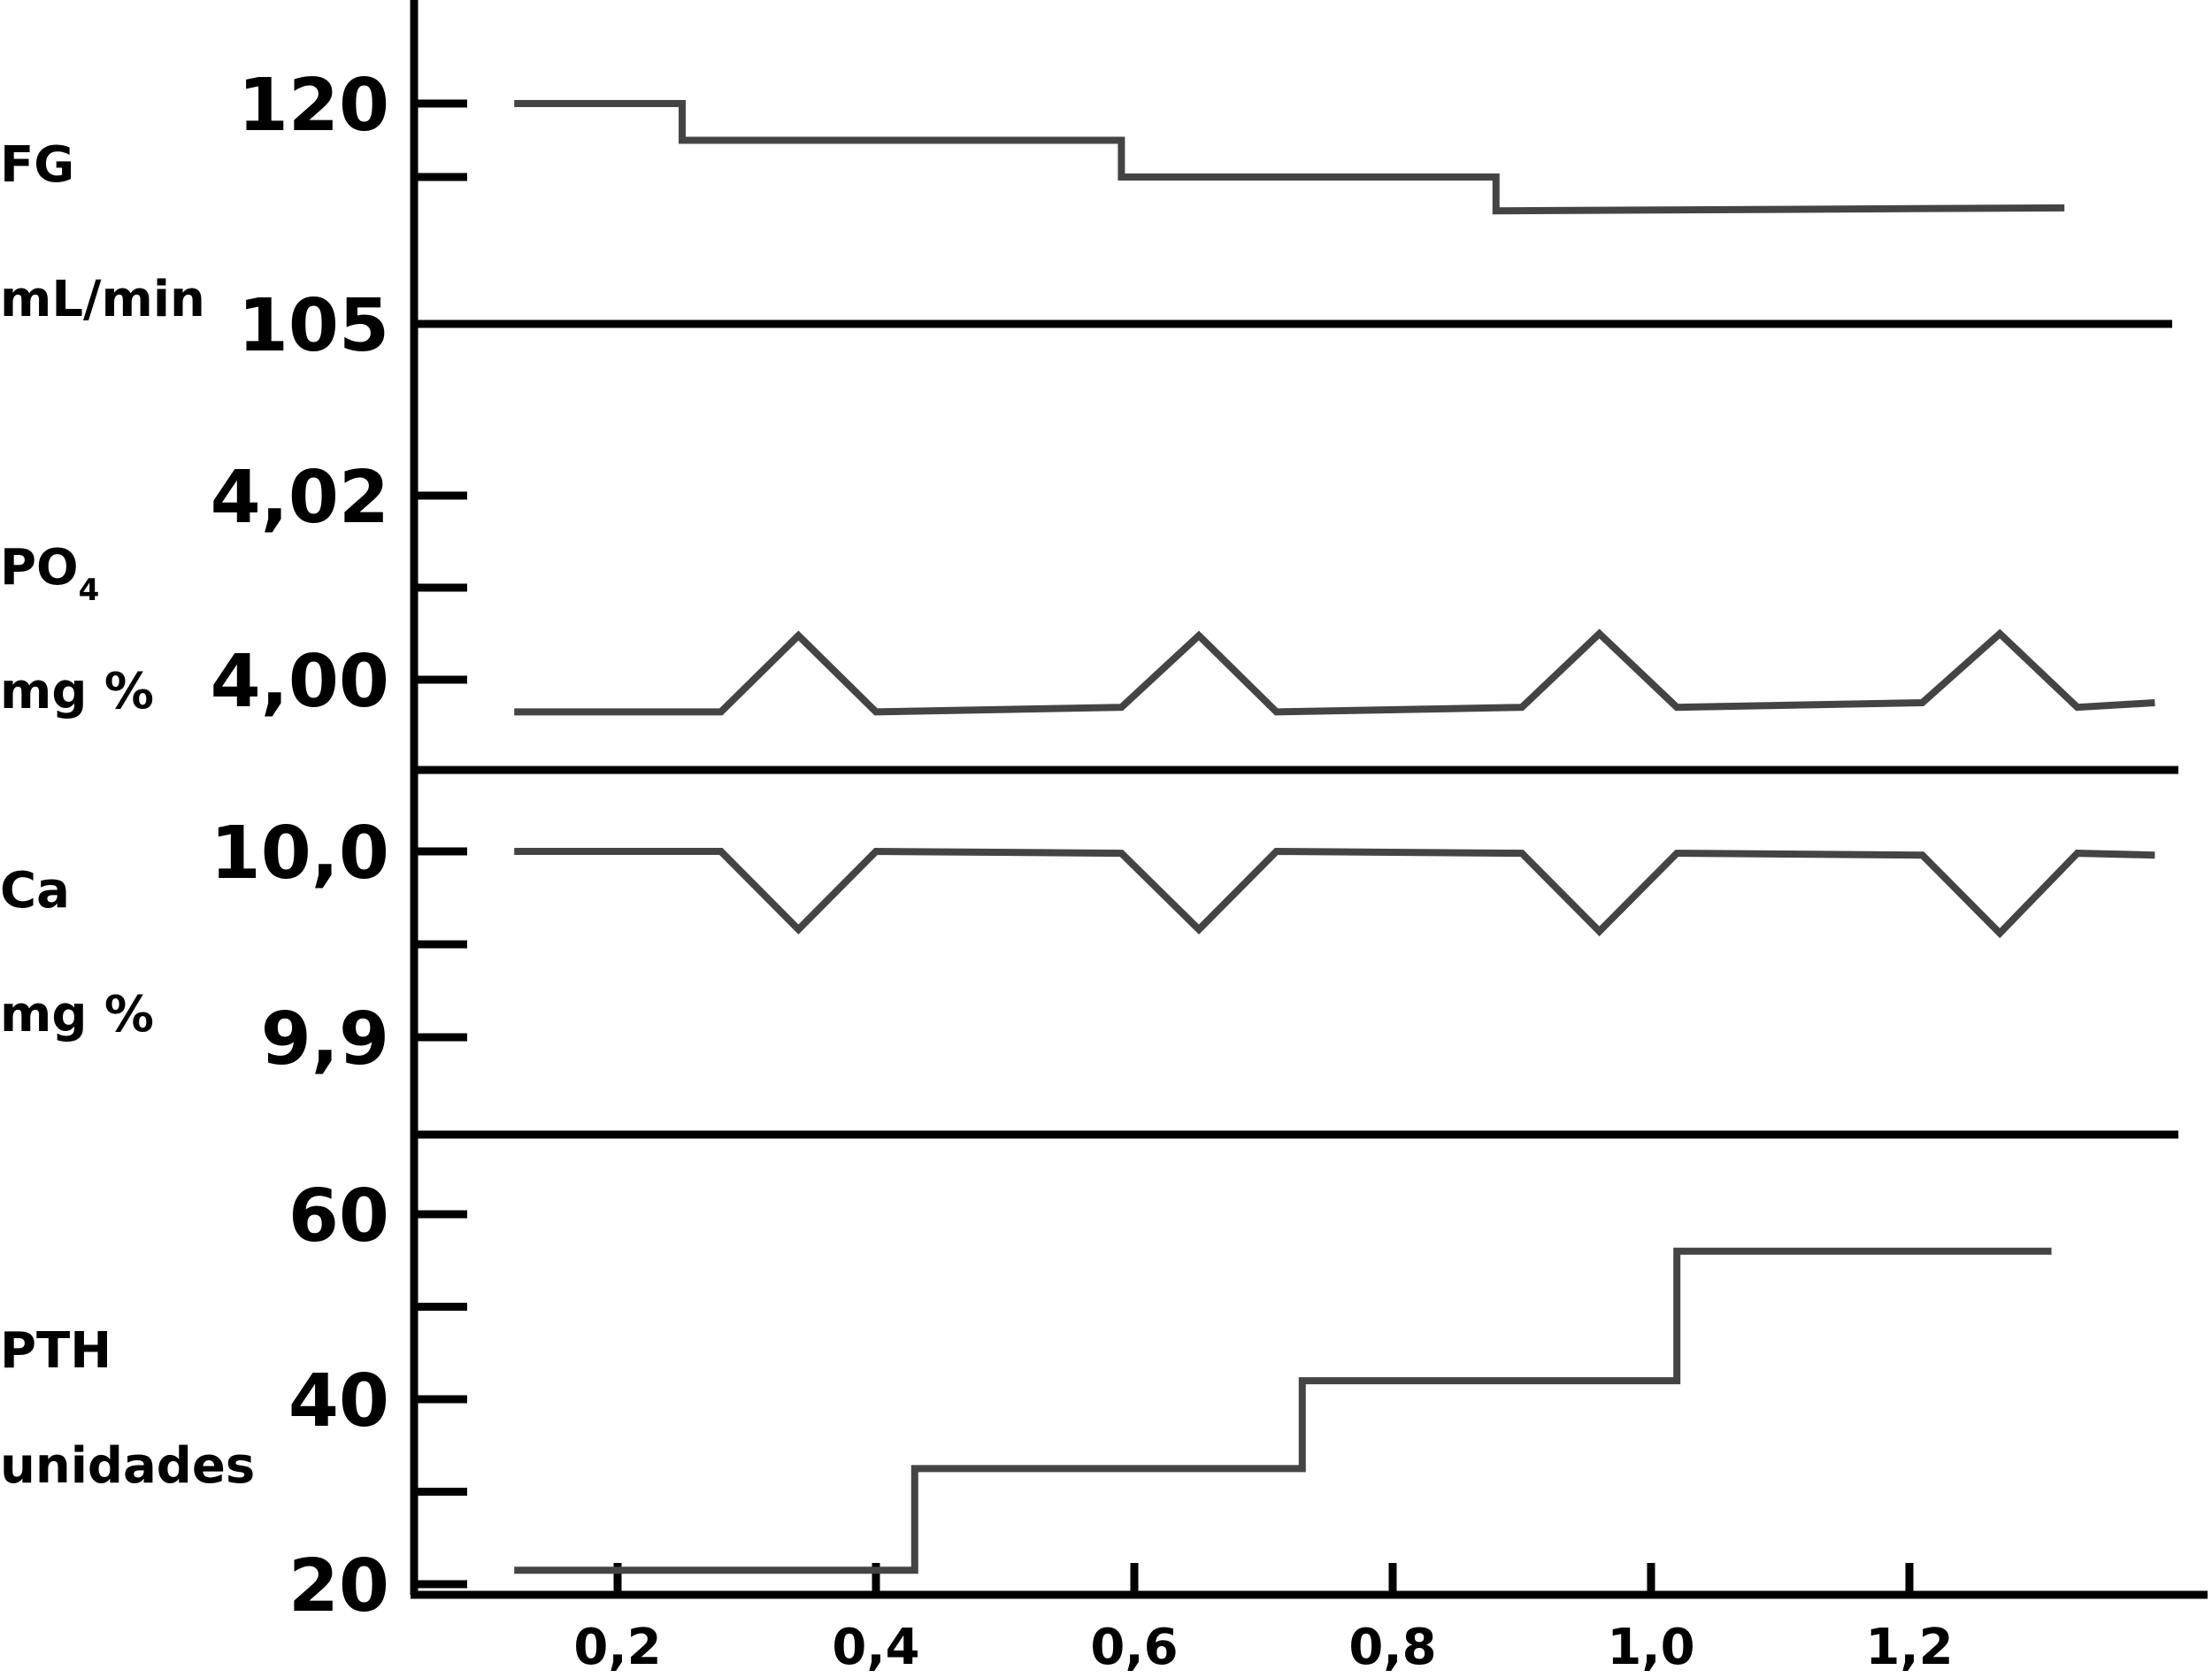  What do you see at coordinates (339, 1586) in the screenshot?
I see `y-tick-label: 20` at bounding box center [339, 1586].